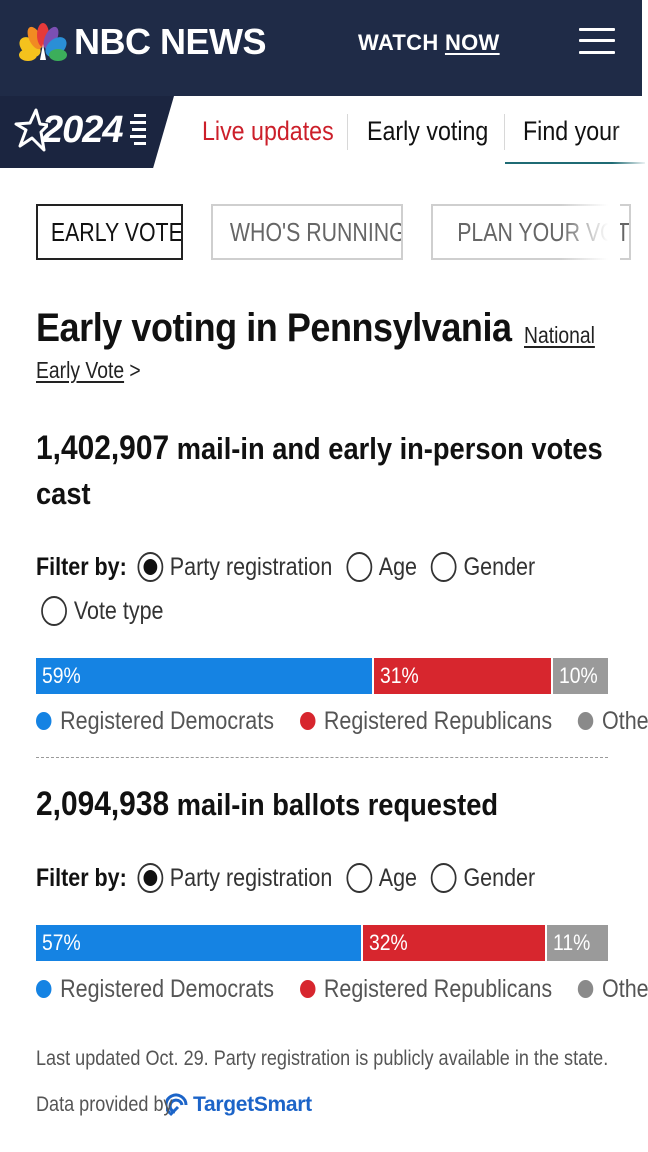 The height and width of the screenshot is (1152, 648). Describe the element at coordinates (571, 131) in the screenshot. I see `nav-find-your: Find your` at that location.